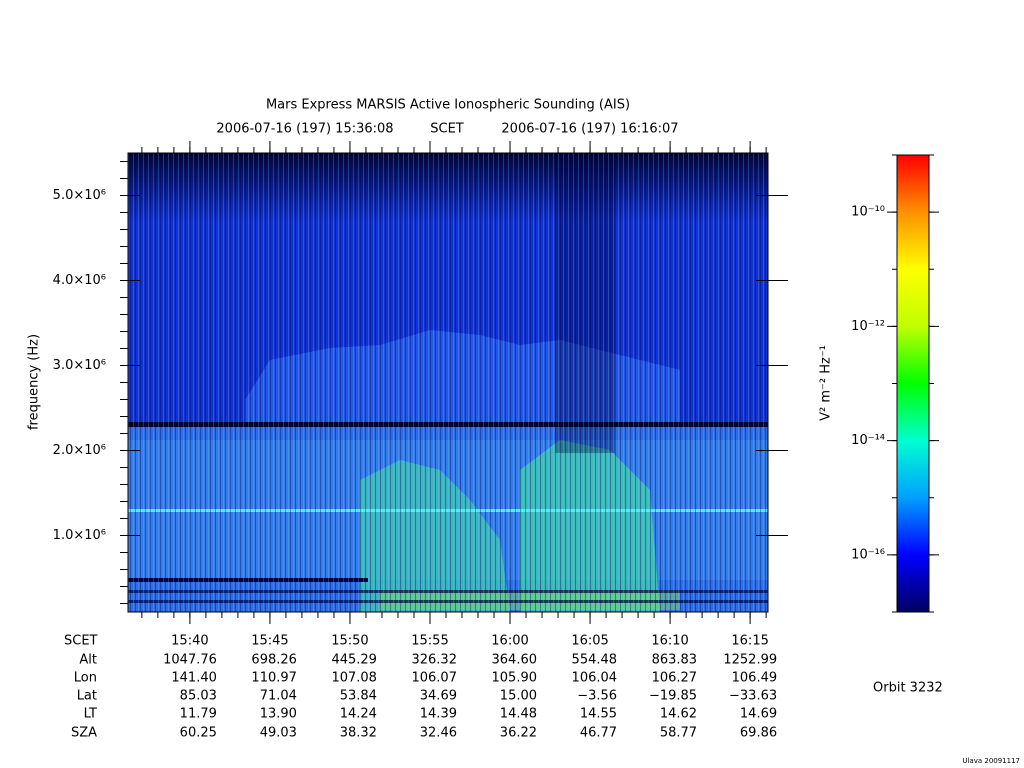 The width and height of the screenshot is (1024, 768). I want to click on ephemeris-value: 14.39, so click(438, 714).